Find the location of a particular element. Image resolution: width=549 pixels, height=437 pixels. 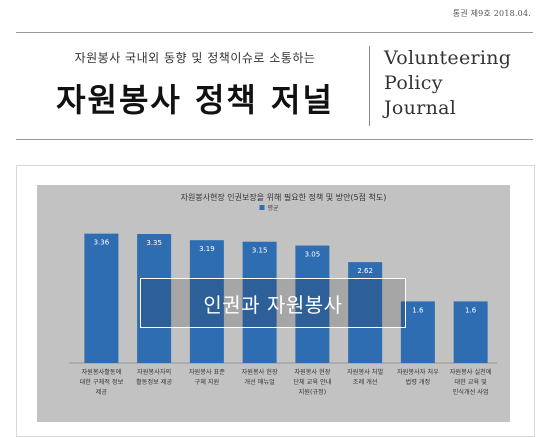

chart-category-label-3-2: 구체 지원 is located at coordinates (207, 382).